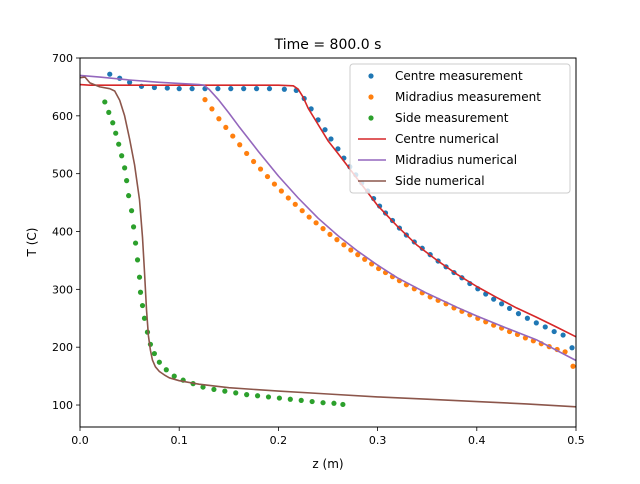 This screenshot has width=640, height=484. Describe the element at coordinates (327, 464) in the screenshot. I see `x-axis-label: z (m)` at that location.